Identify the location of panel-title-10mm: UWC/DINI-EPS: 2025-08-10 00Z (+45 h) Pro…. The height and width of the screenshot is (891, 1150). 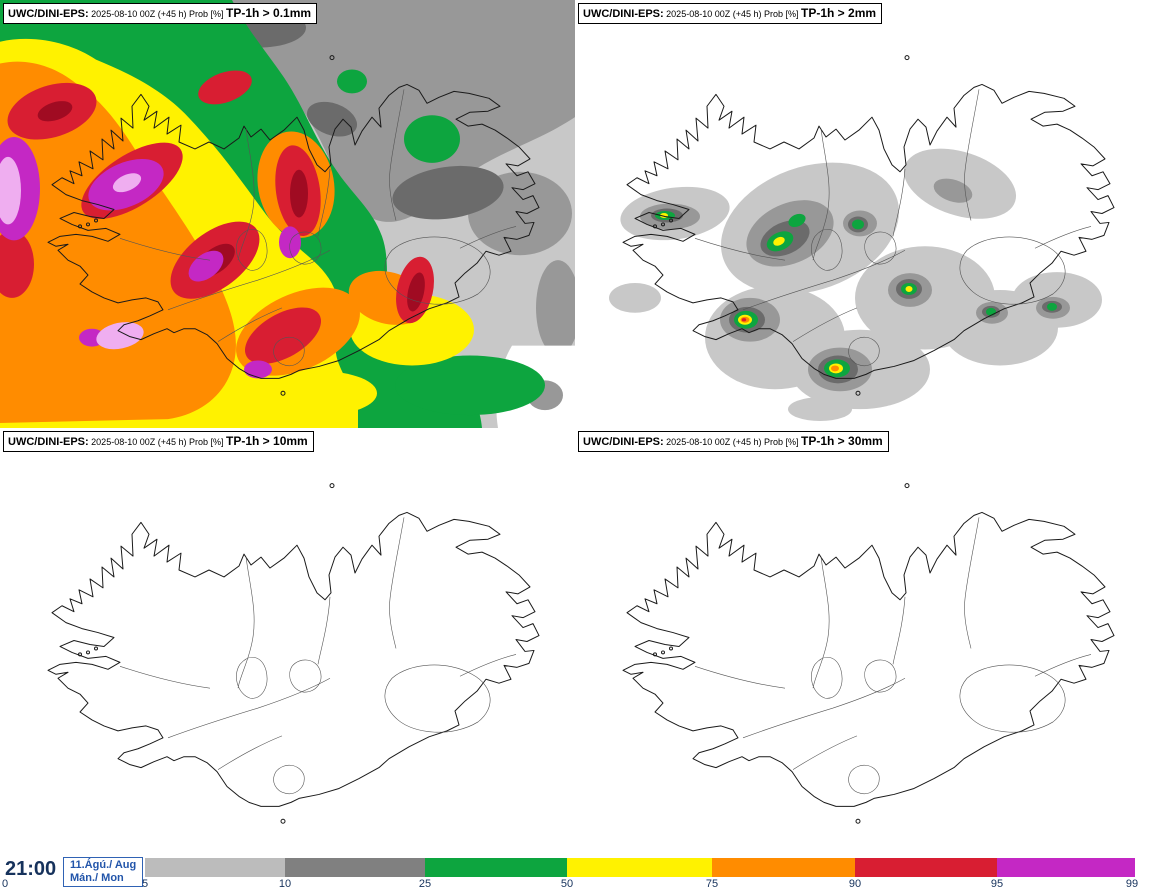
(158, 441).